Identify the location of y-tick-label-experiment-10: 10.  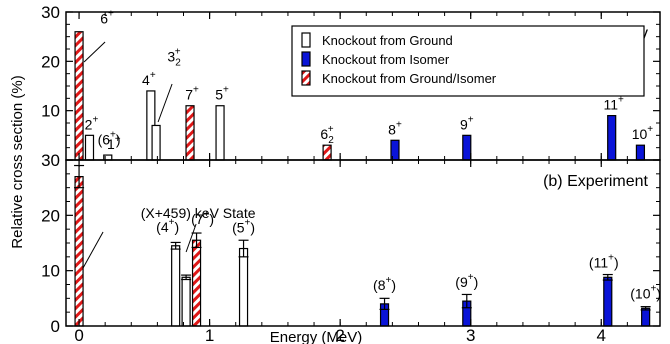
(50, 271).